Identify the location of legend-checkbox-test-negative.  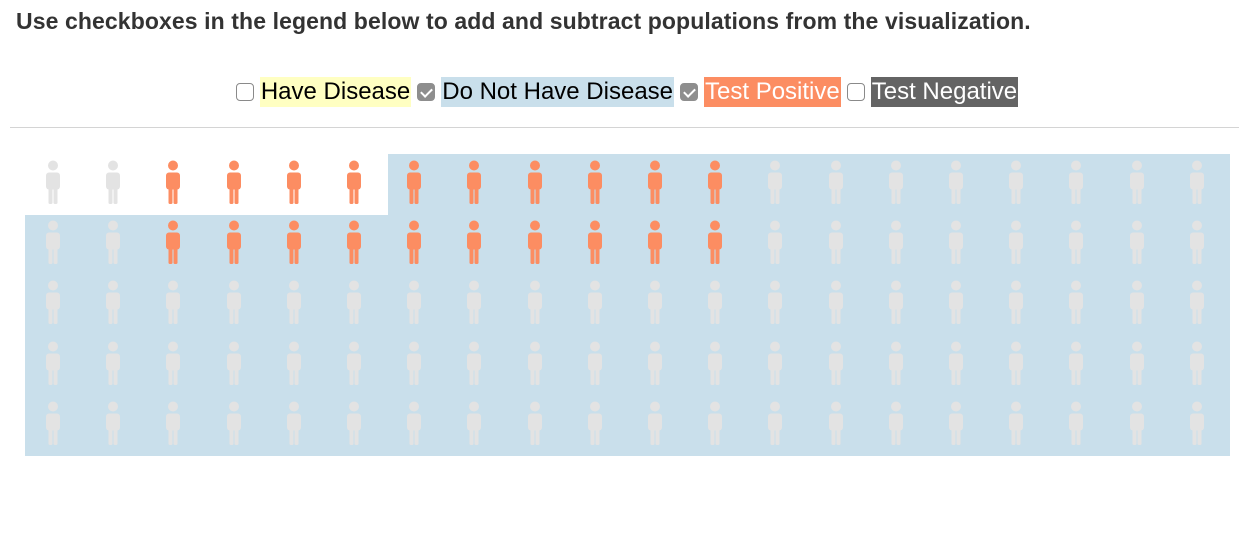
(855, 92).